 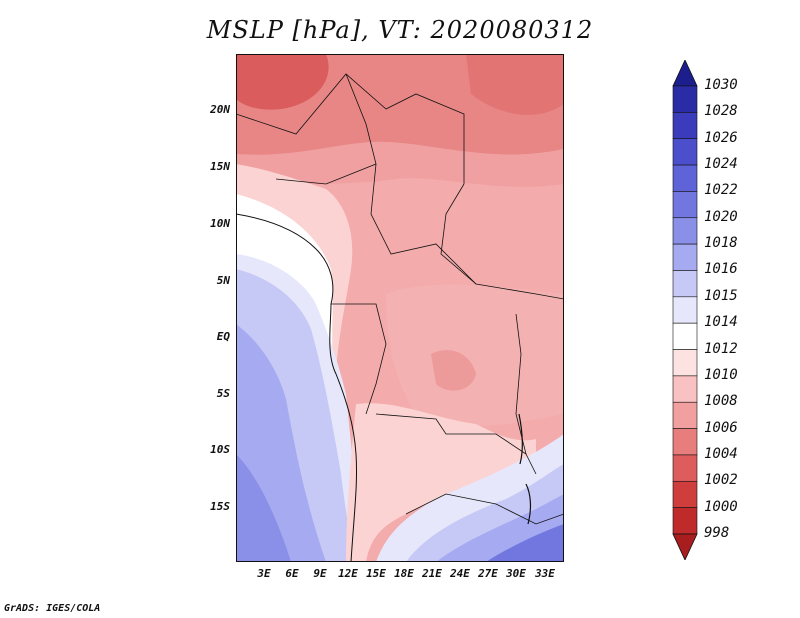 I want to click on colorbar-tick-label: 1026, so click(x=721, y=137).